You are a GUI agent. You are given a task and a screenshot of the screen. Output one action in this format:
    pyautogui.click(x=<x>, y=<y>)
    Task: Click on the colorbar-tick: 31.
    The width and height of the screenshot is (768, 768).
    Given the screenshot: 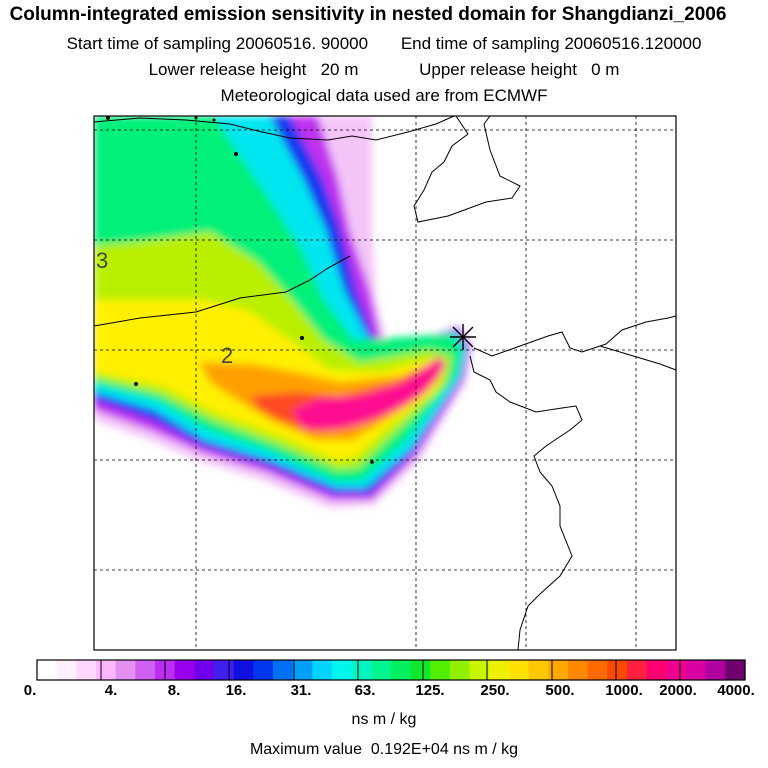 What is the action you would take?
    pyautogui.click(x=301, y=690)
    